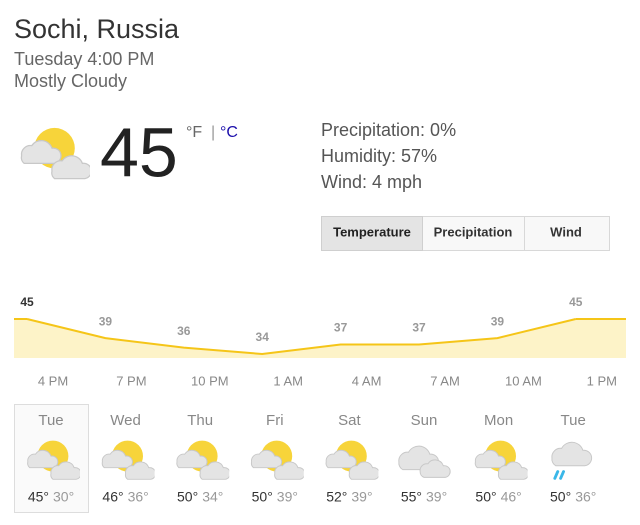 The height and width of the screenshot is (525, 640). I want to click on tab: Temperature, so click(372, 231).